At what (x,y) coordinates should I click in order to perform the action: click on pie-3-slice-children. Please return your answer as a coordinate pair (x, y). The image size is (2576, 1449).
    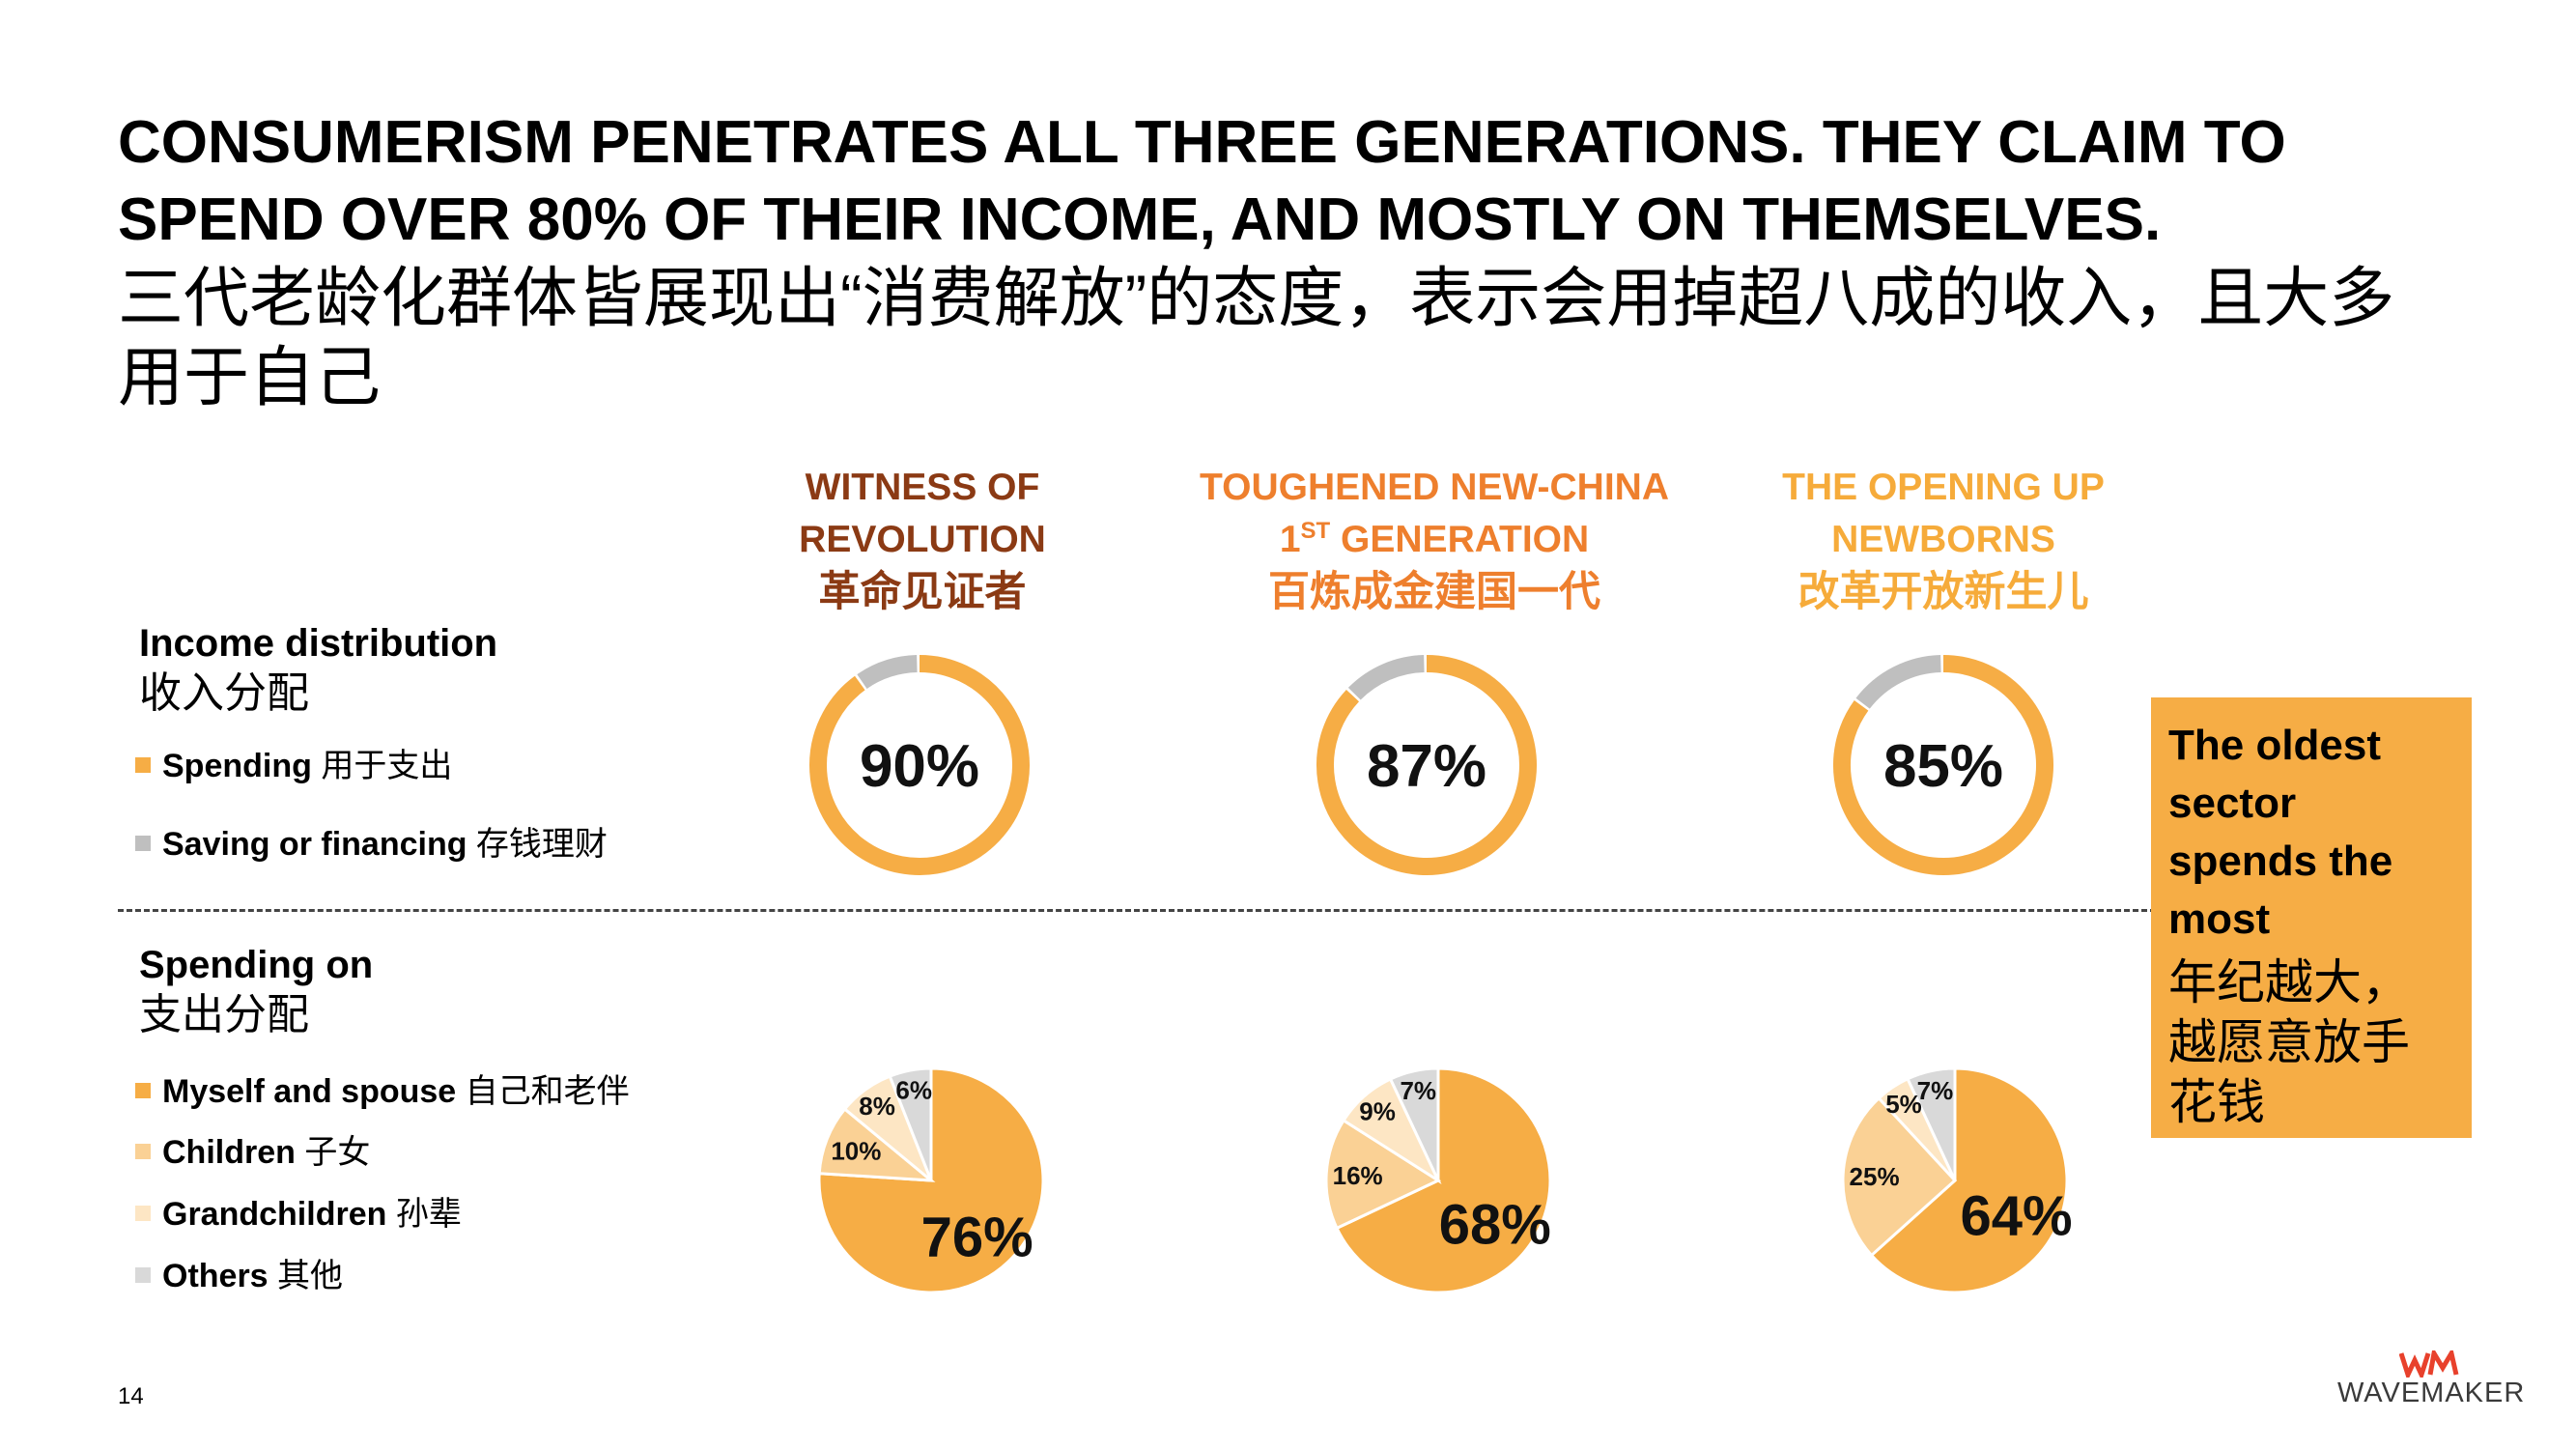
    Looking at the image, I should click on (1899, 1176).